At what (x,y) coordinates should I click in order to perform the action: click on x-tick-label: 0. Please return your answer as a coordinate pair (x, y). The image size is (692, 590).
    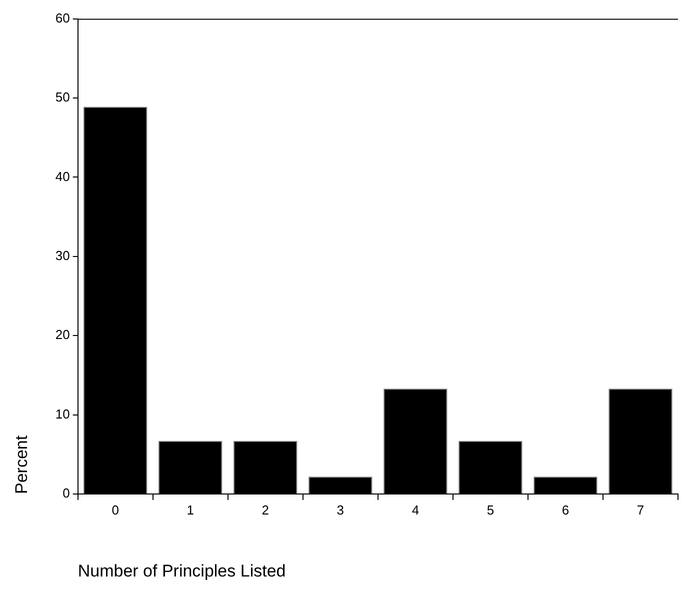
    Looking at the image, I should click on (115, 510).